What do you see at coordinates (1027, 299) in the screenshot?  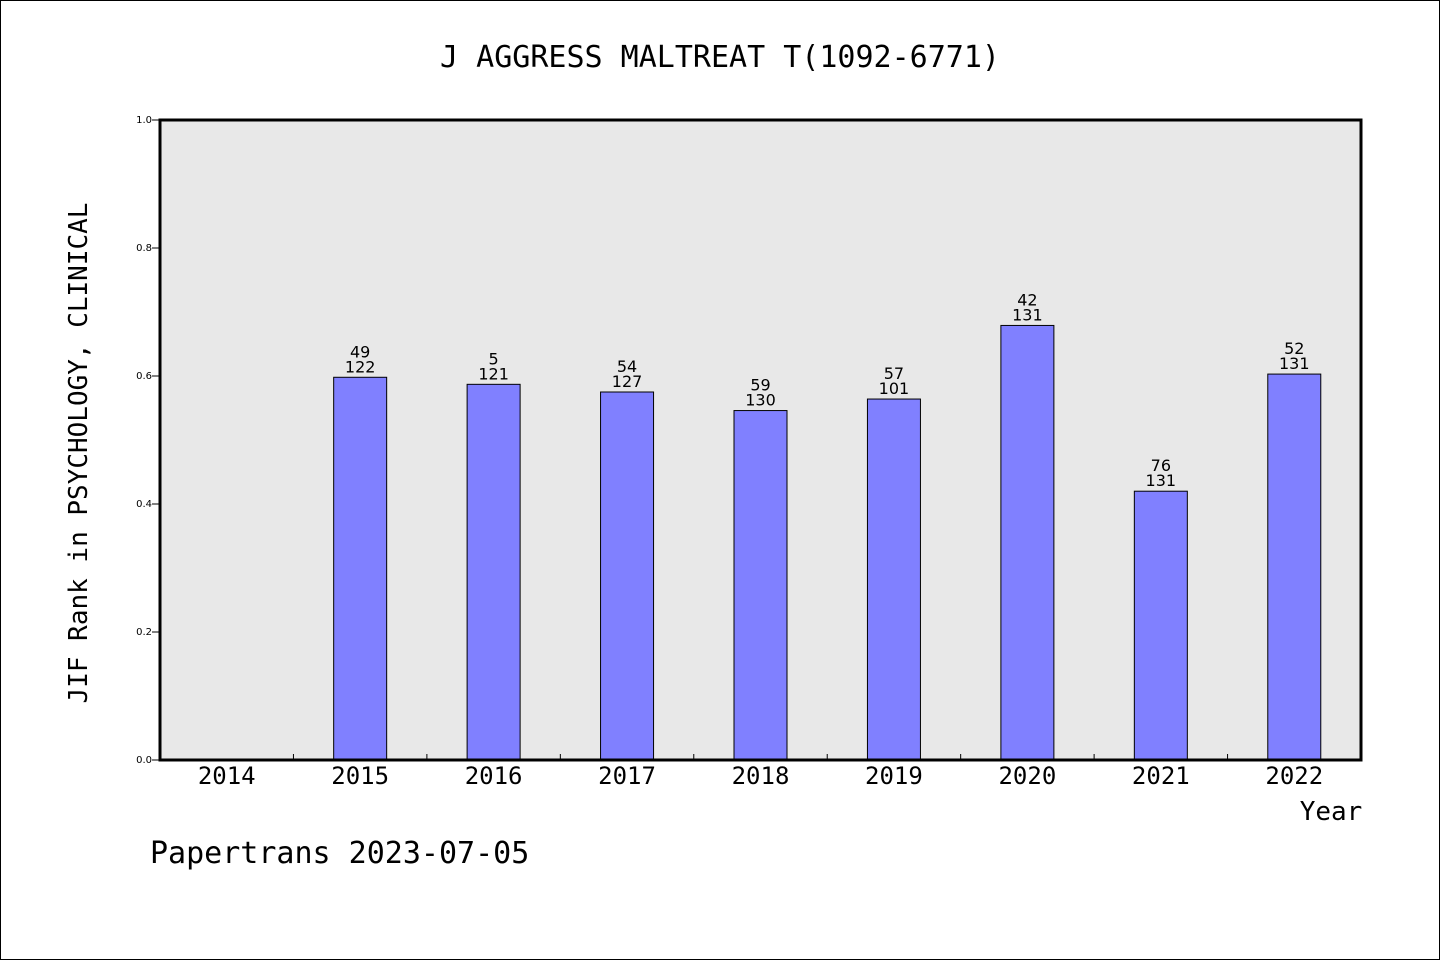 I see `rank-label: 42` at bounding box center [1027, 299].